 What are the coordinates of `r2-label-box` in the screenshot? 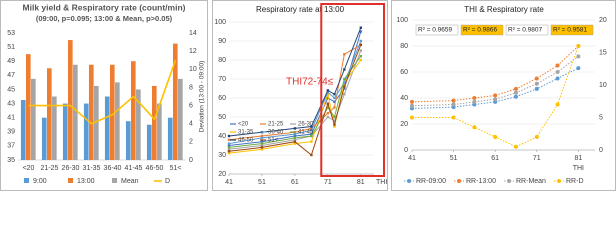 It's located at (527, 30).